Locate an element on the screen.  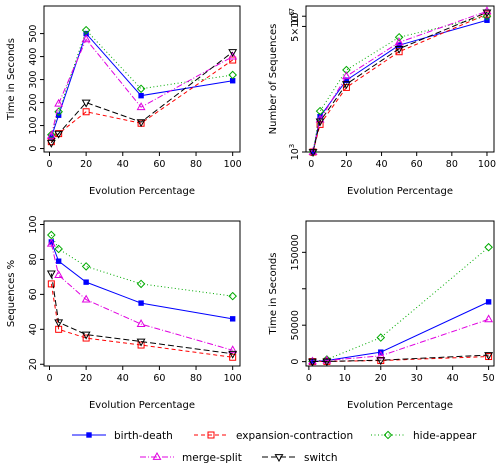
y-tick-label: 500 is located at coordinates (33, 34).